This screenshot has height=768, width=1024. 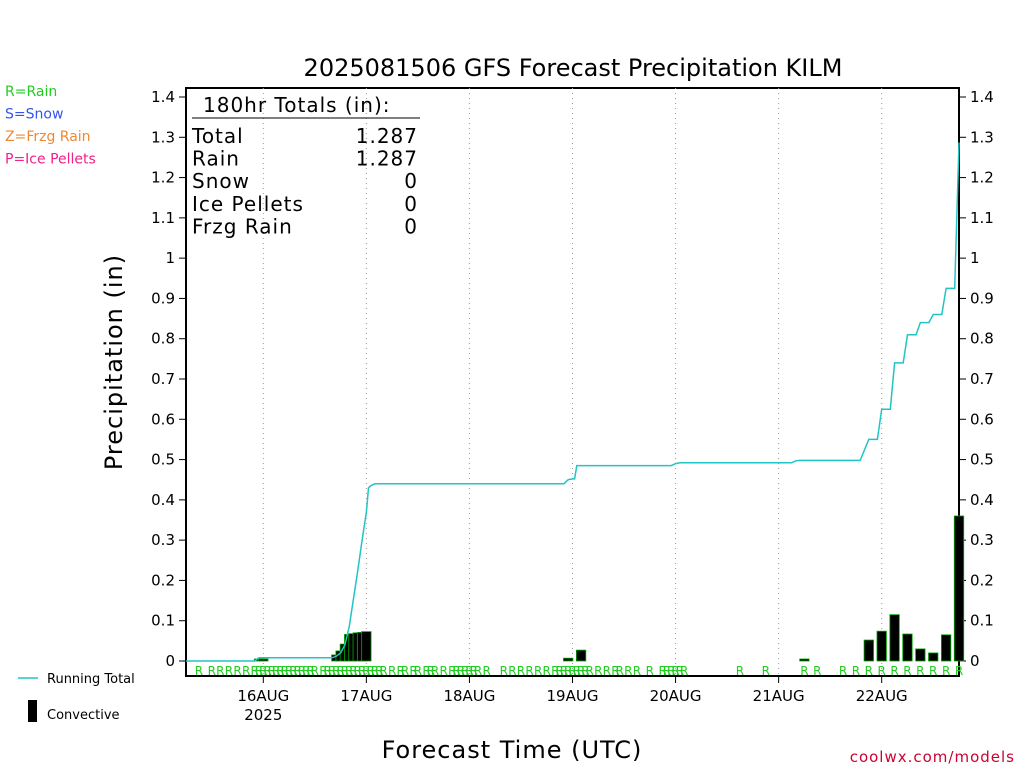 I want to click on type-legend-item: P=Ice Pellets, so click(x=50, y=160).